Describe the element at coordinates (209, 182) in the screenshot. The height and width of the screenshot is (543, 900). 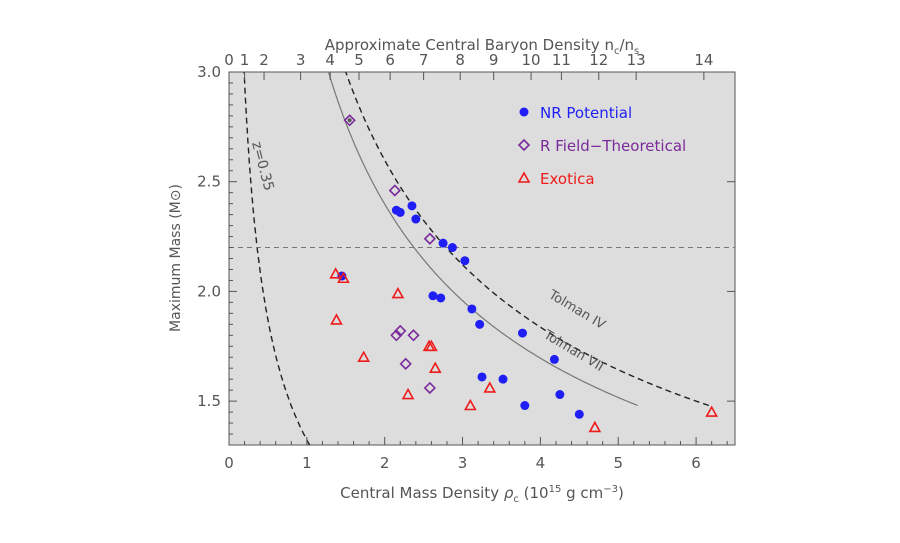
I see `y-tick-label: 2.5` at that location.